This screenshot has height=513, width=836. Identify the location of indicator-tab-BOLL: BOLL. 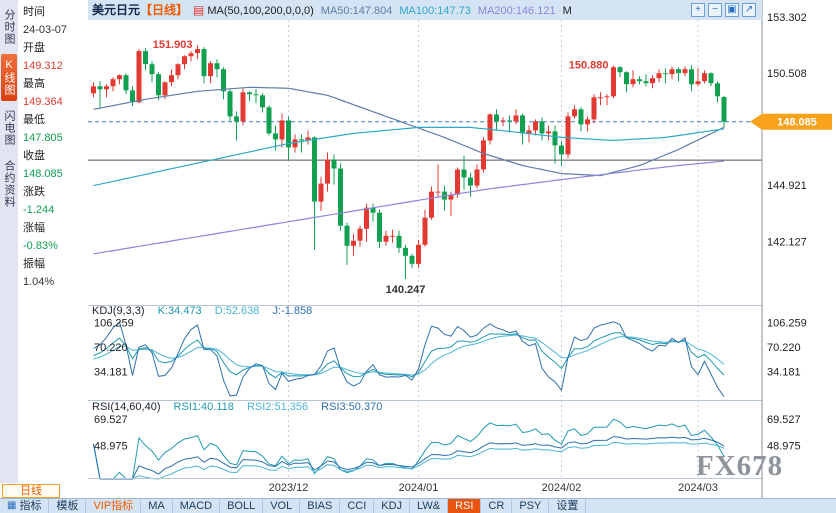
(242, 506).